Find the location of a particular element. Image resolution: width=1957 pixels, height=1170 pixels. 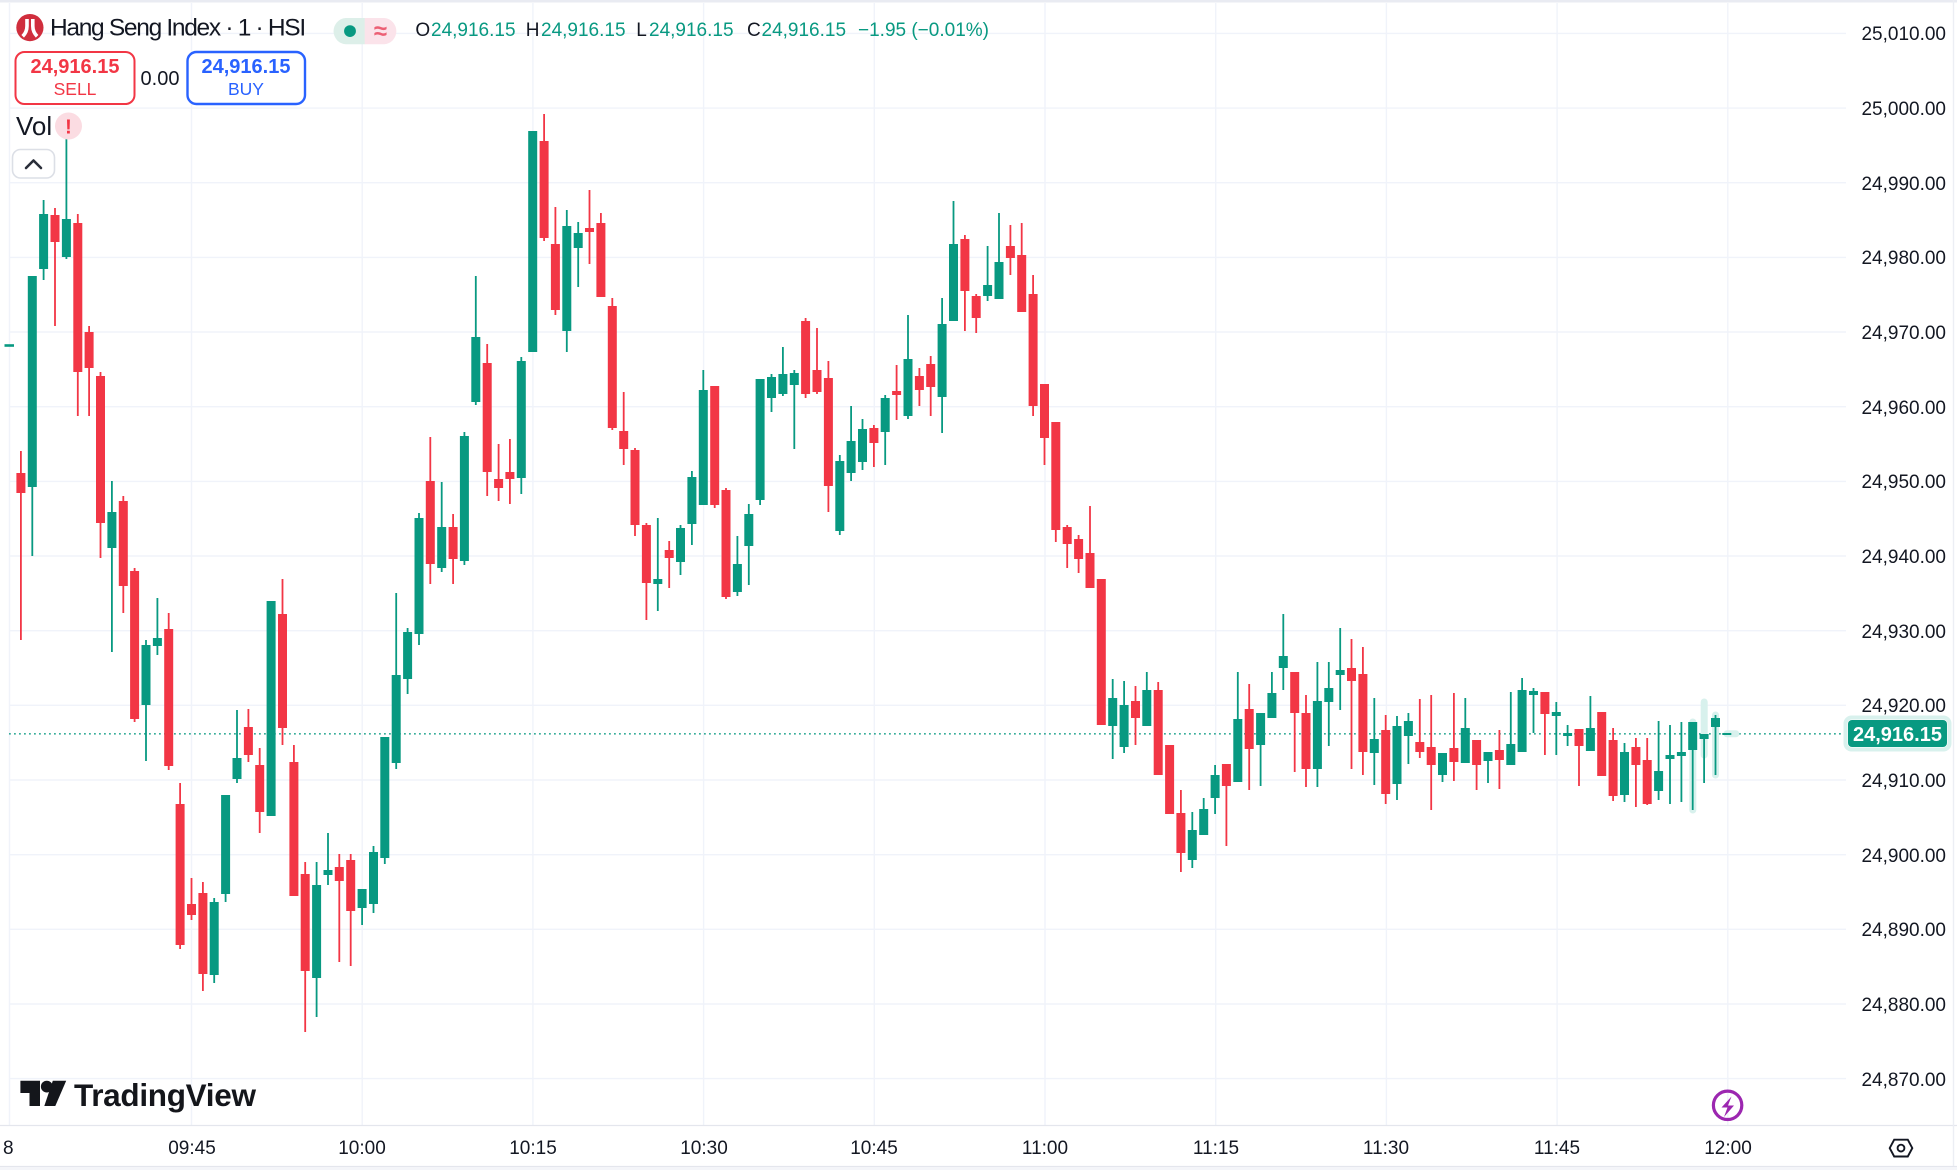

svg-text: O is located at coordinates (422, 30).